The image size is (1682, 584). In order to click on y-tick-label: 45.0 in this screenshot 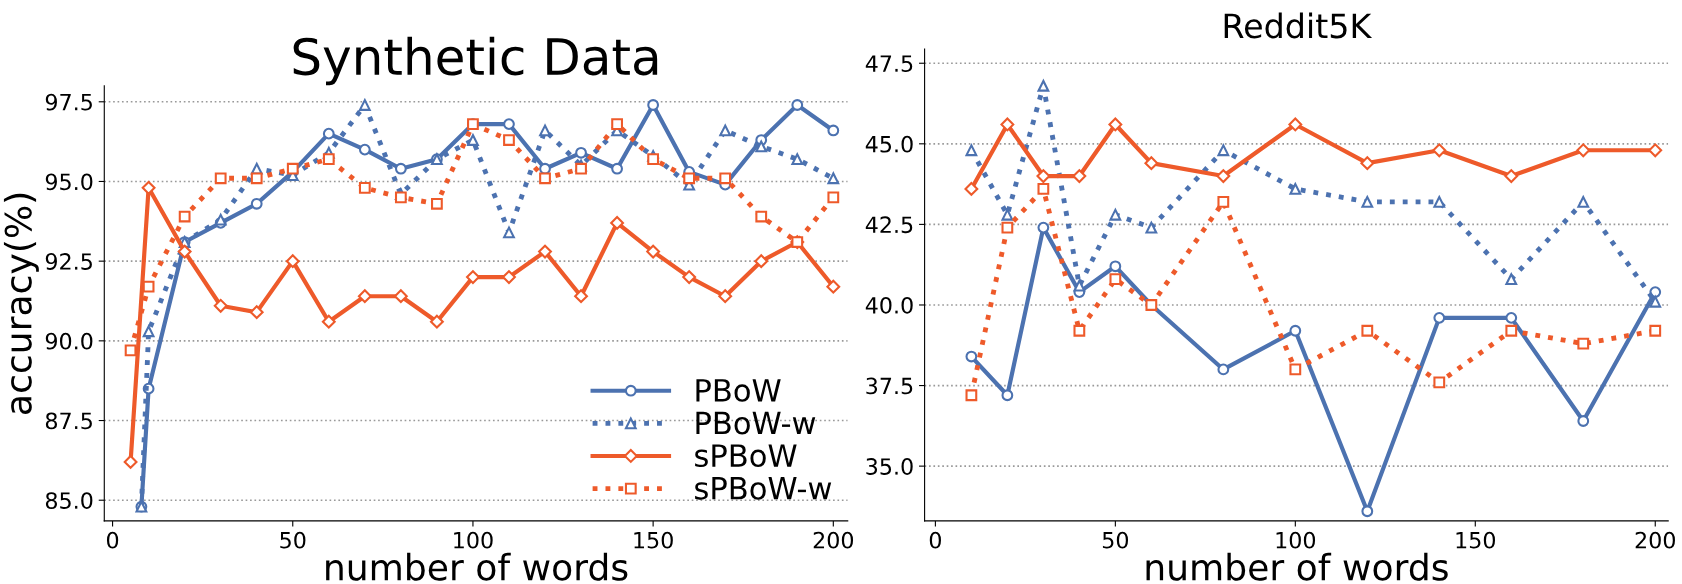, I will do `click(889, 144)`.